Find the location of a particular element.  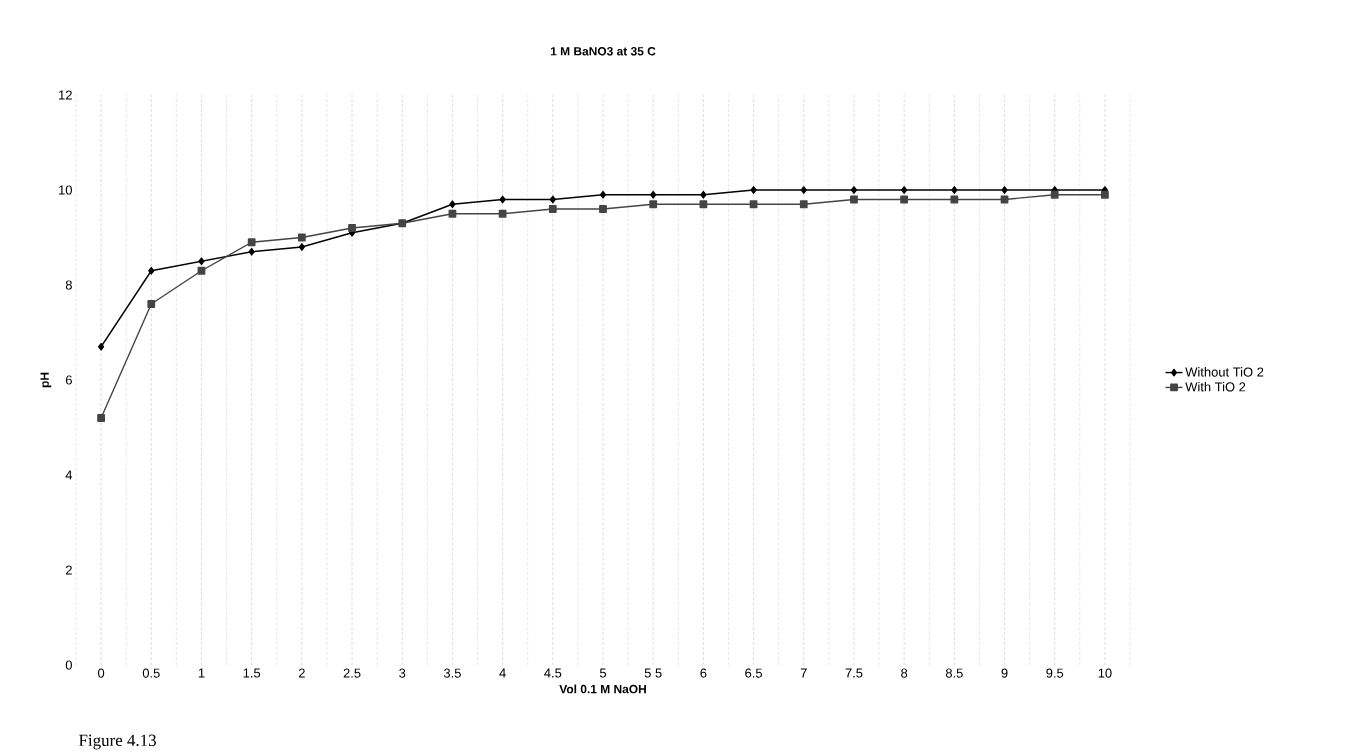

x-tick-label: 4.5 is located at coordinates (553, 673).